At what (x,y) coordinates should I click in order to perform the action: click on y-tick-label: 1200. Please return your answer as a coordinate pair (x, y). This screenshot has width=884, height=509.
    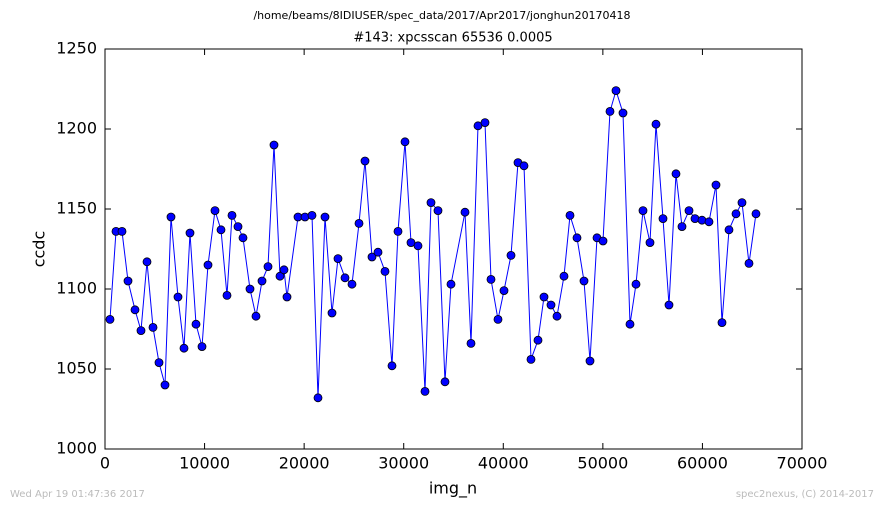
    Looking at the image, I should click on (76, 128).